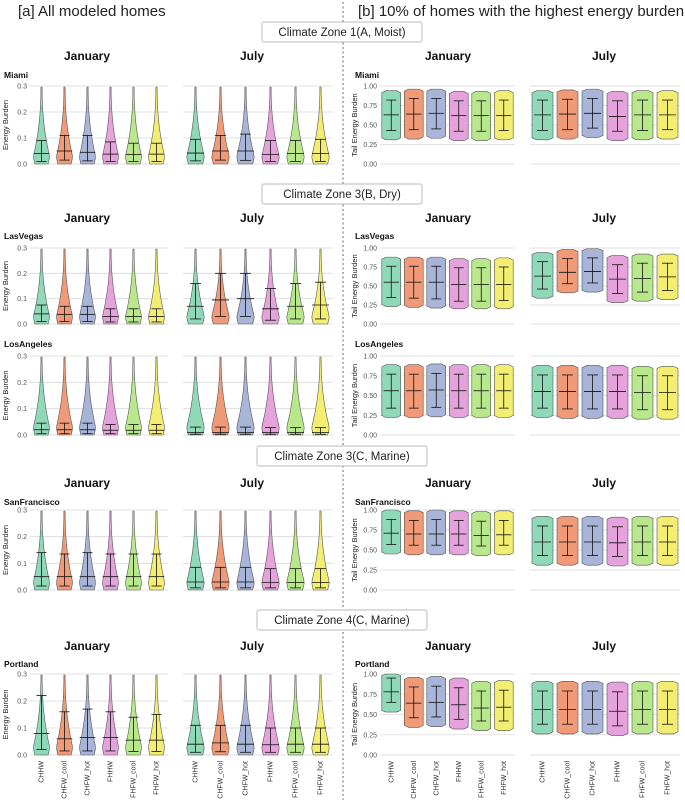  What do you see at coordinates (342, 32) in the screenshot?
I see `zone-header-1: Climate Zone 1(A, Moist)` at bounding box center [342, 32].